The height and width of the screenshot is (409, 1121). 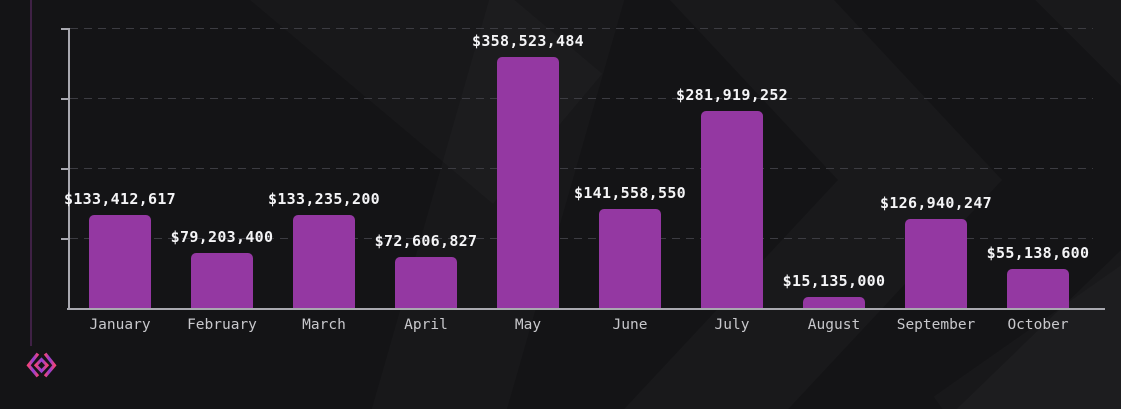 I want to click on diamond-brackets-logo-icon, so click(x=41, y=365).